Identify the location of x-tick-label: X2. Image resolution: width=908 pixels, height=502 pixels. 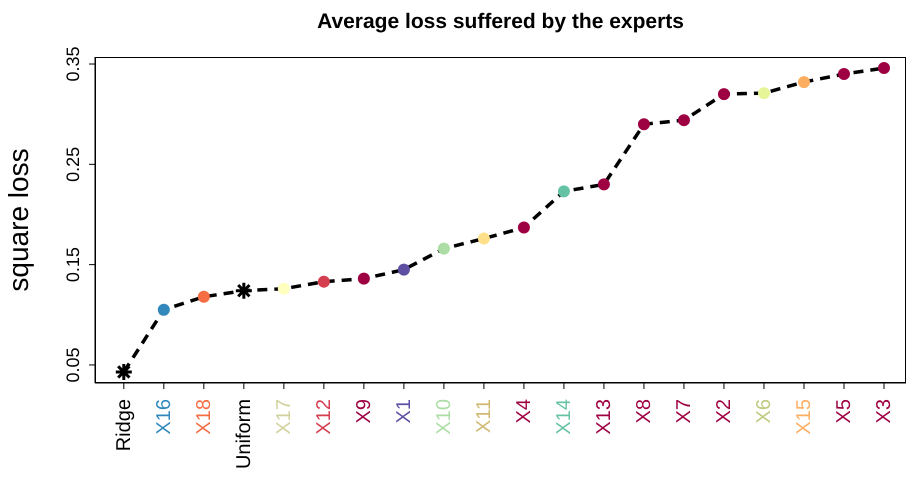
(723, 411).